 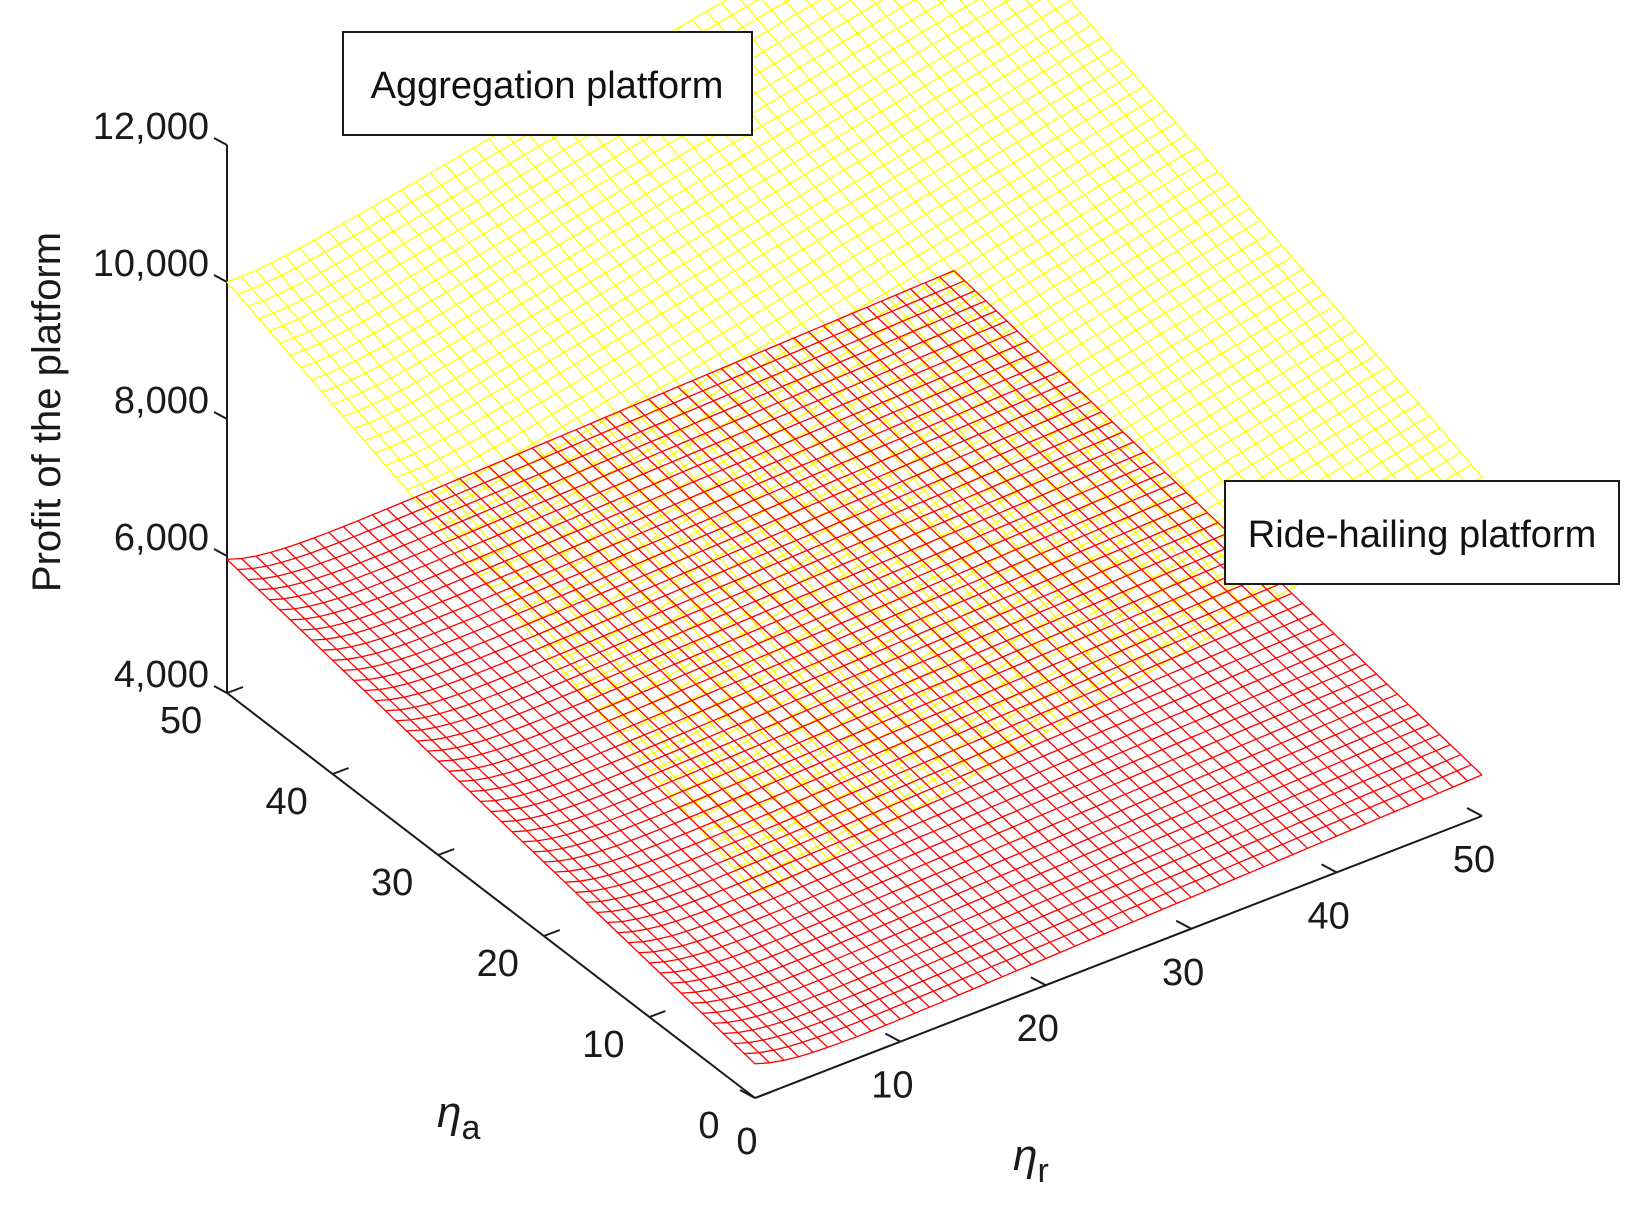 I want to click on z-tick-label: 12,000, so click(x=151, y=127).